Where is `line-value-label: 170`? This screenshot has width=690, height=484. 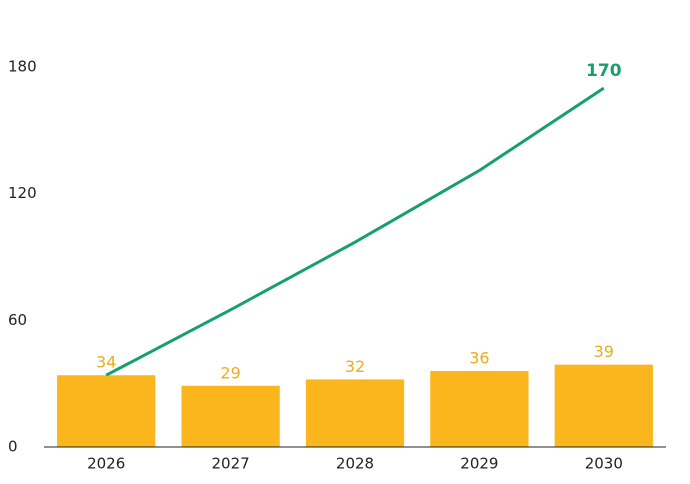 line-value-label: 170 is located at coordinates (604, 71).